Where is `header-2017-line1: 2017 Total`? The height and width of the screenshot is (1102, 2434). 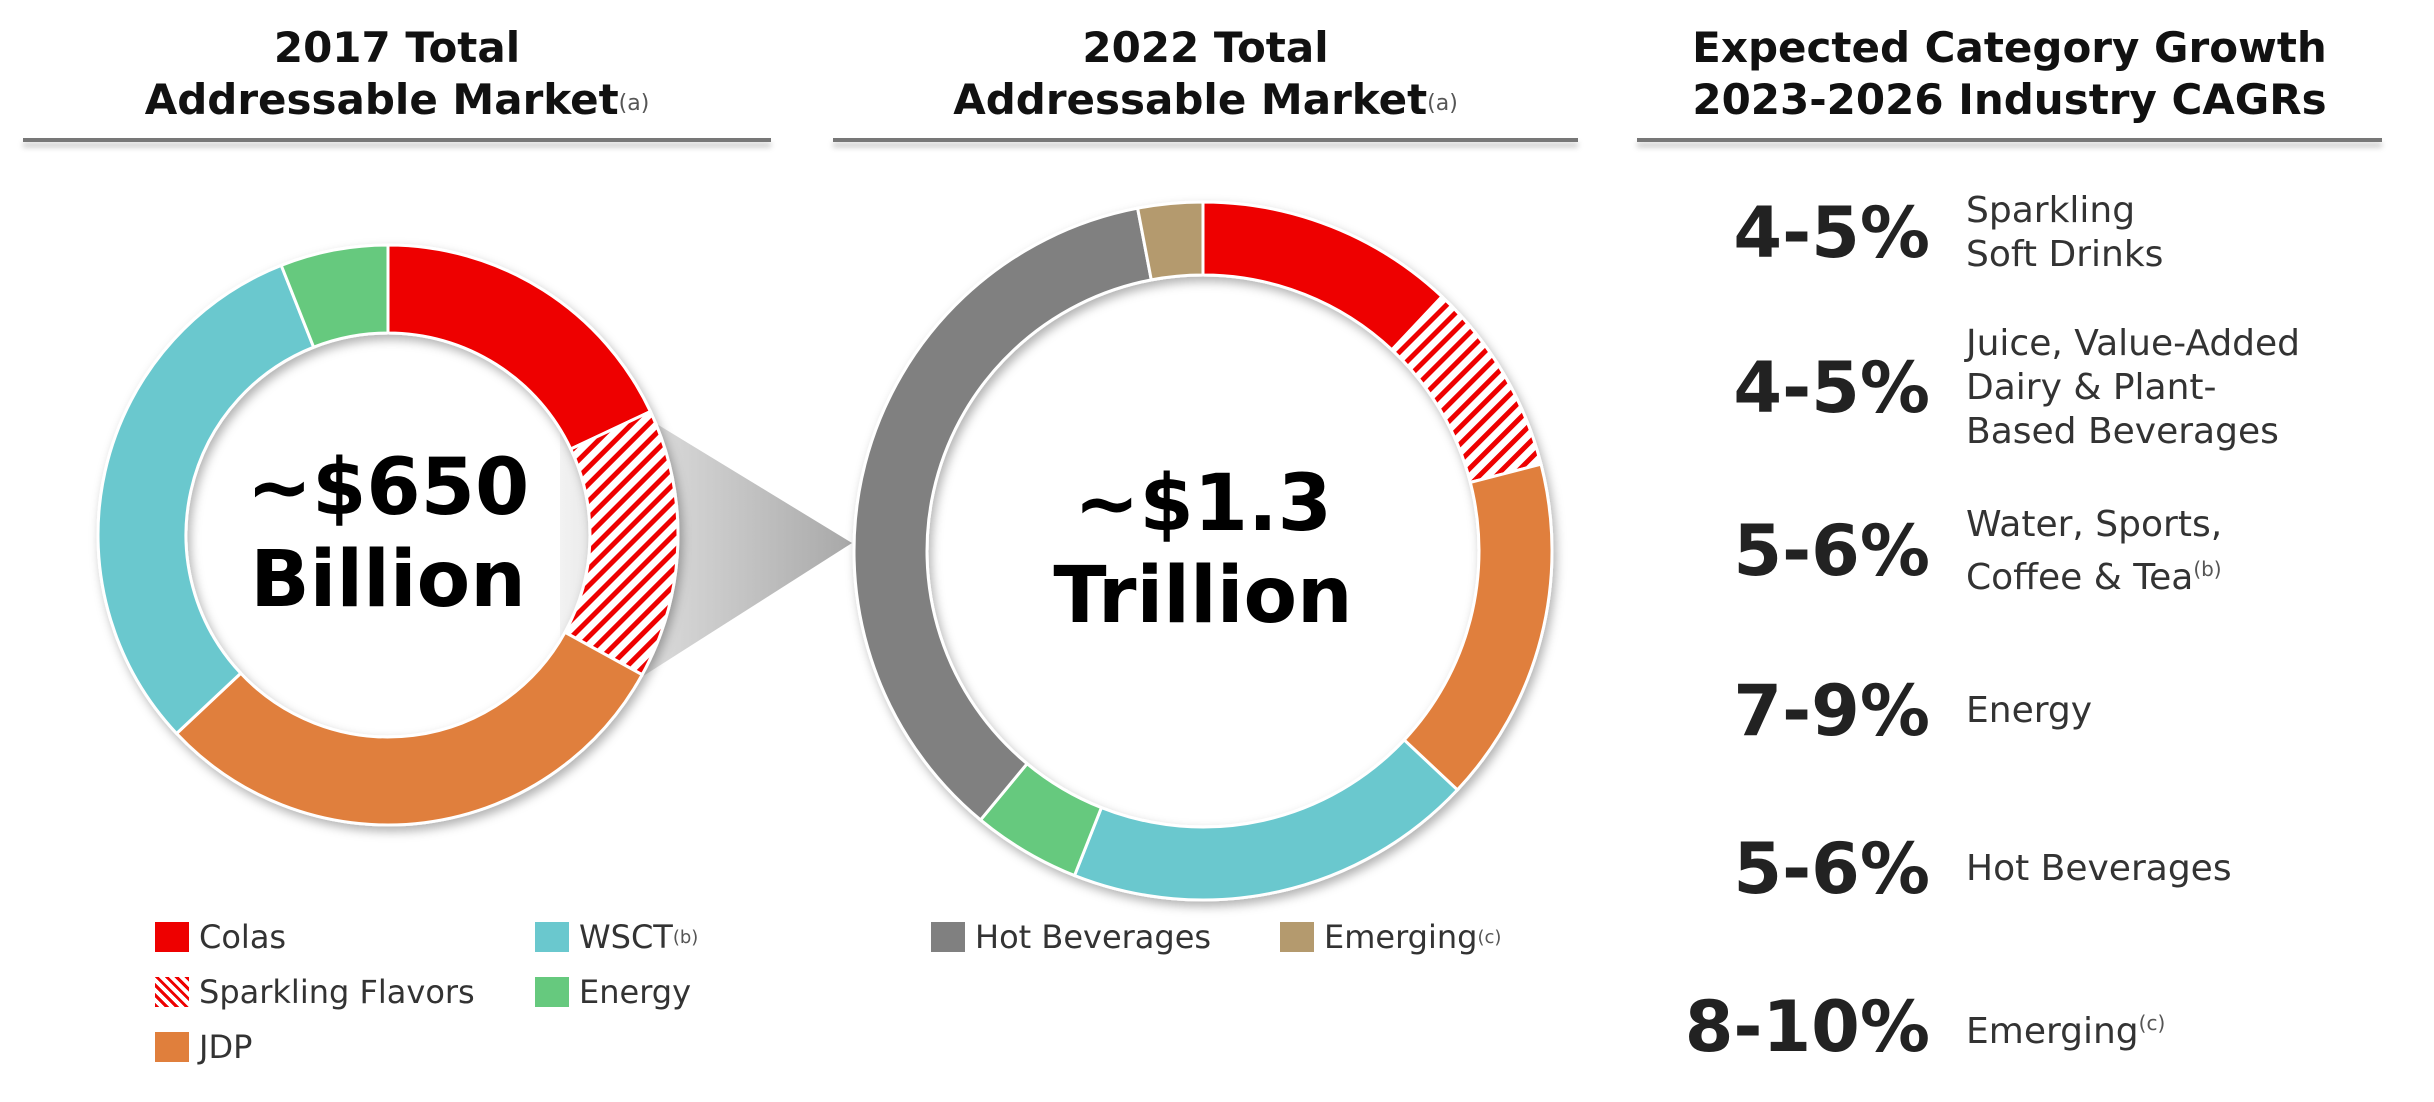
header-2017-line1: 2017 Total is located at coordinates (397, 47).